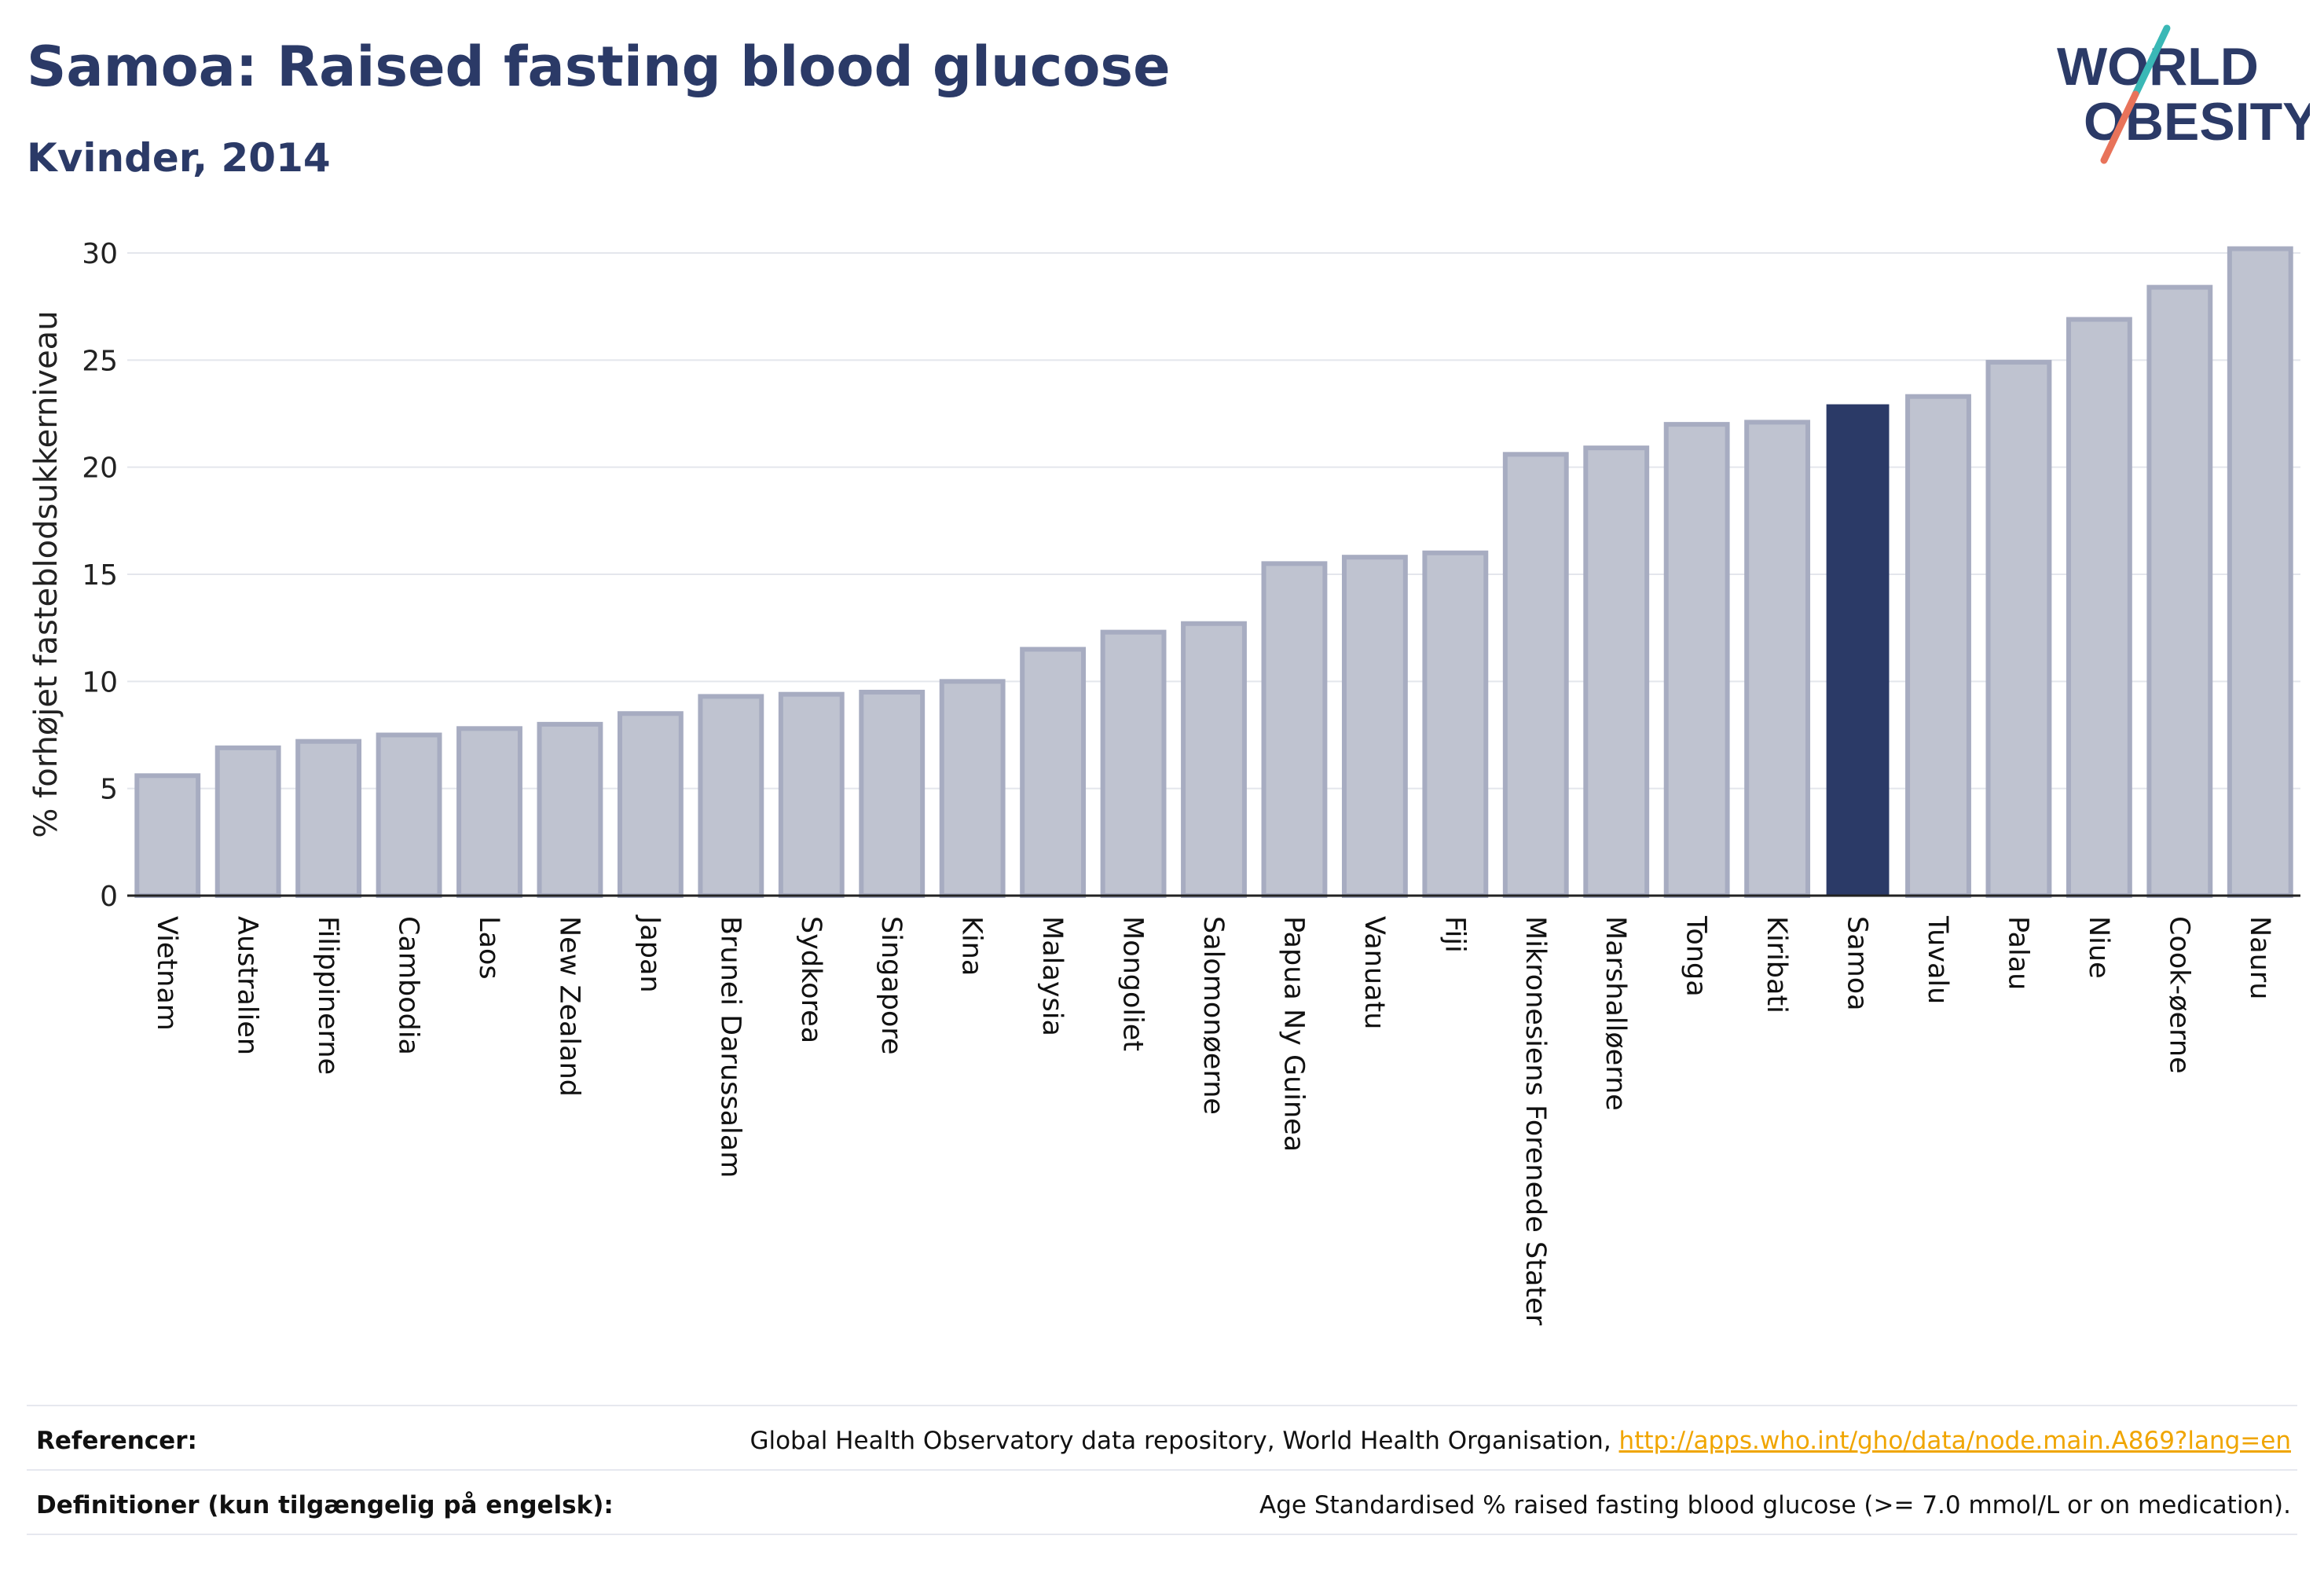 Image resolution: width=2324 pixels, height=1576 pixels. Describe the element at coordinates (811, 979) in the screenshot. I see `x-tick-label: Sydkorea` at that location.